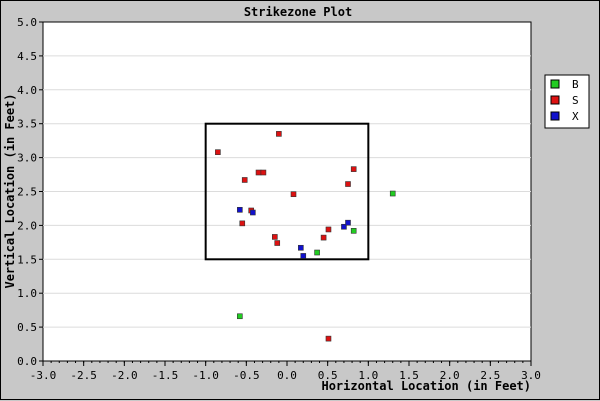 This screenshot has height=401, width=600. I want to click on y-tick-label: 0.5, so click(27, 327).